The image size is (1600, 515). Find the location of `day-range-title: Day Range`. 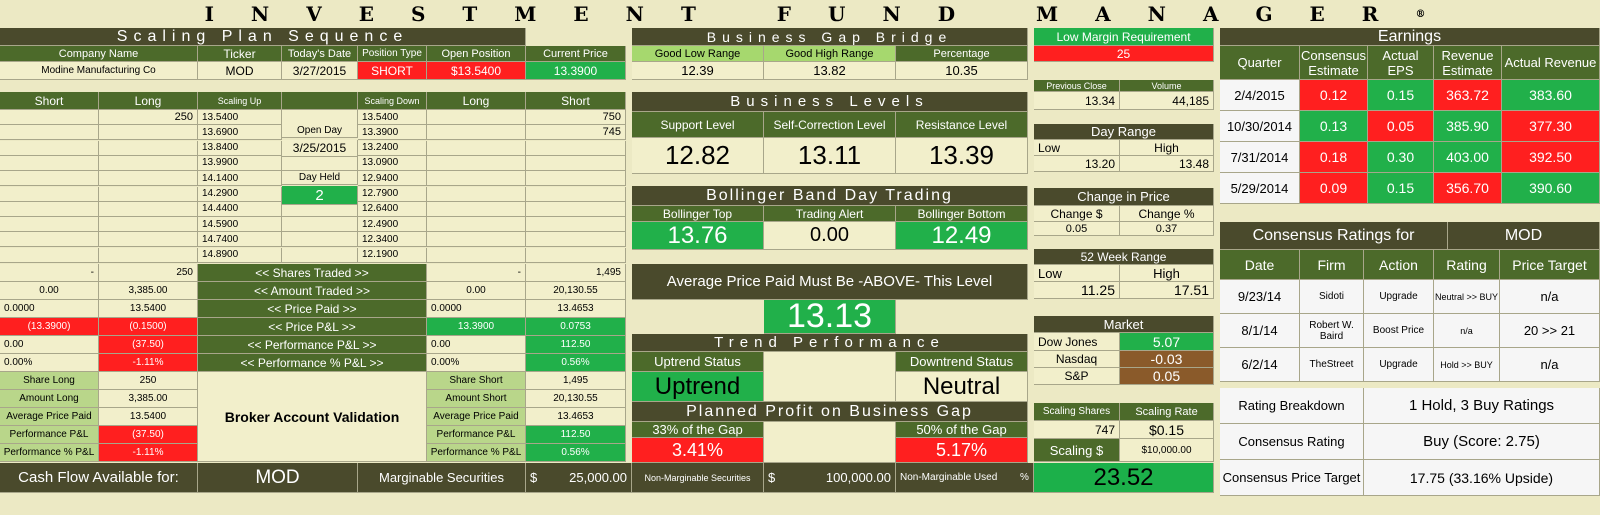

day-range-title: Day Range is located at coordinates (1124, 132).